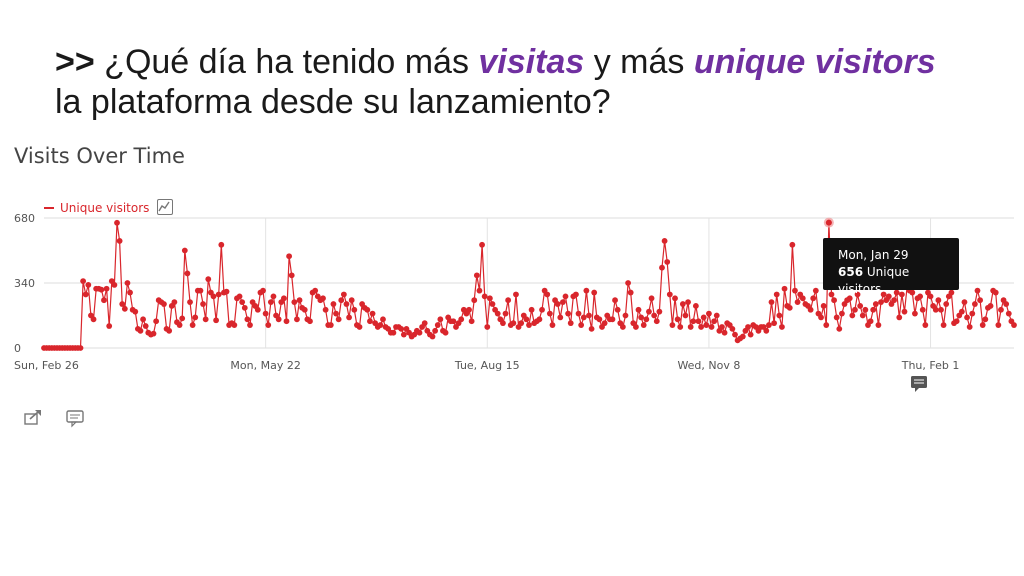  What do you see at coordinates (828, 222) in the screenshot?
I see `data-point-highlight-core` at bounding box center [828, 222].